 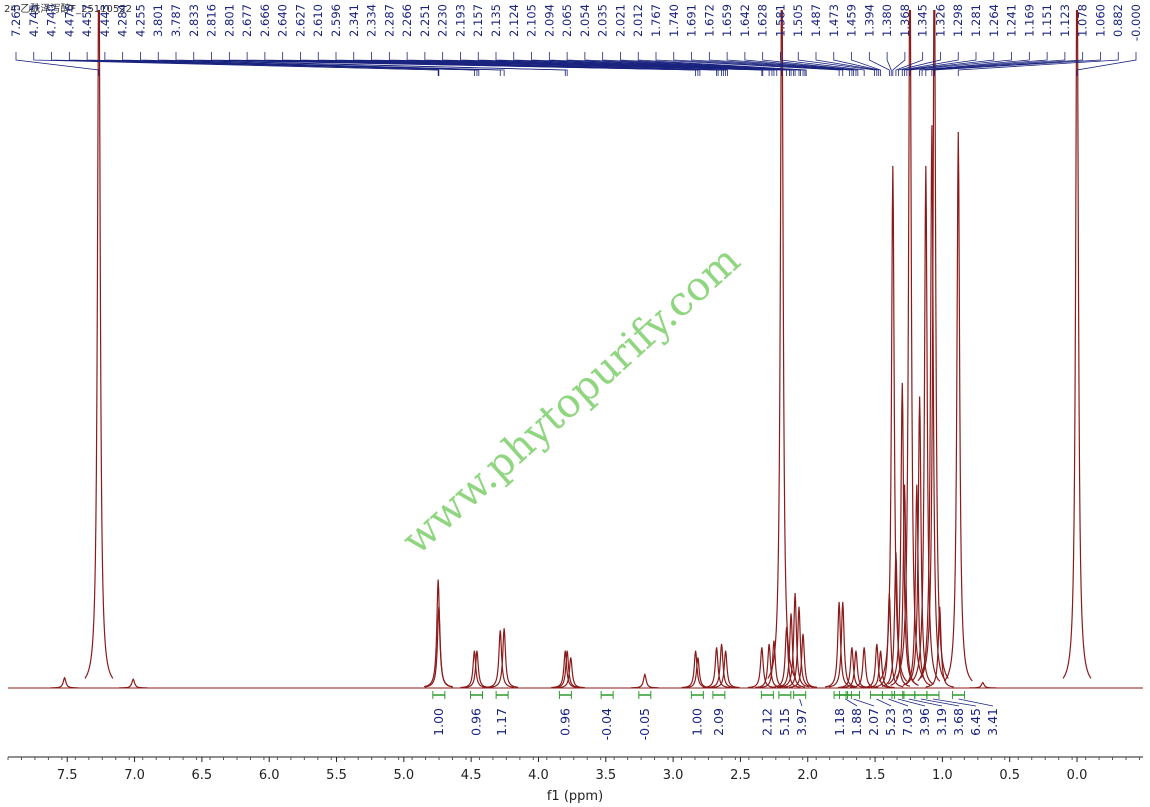 What do you see at coordinates (1009, 775) in the screenshot?
I see `x-tick-label: 0.5` at bounding box center [1009, 775].